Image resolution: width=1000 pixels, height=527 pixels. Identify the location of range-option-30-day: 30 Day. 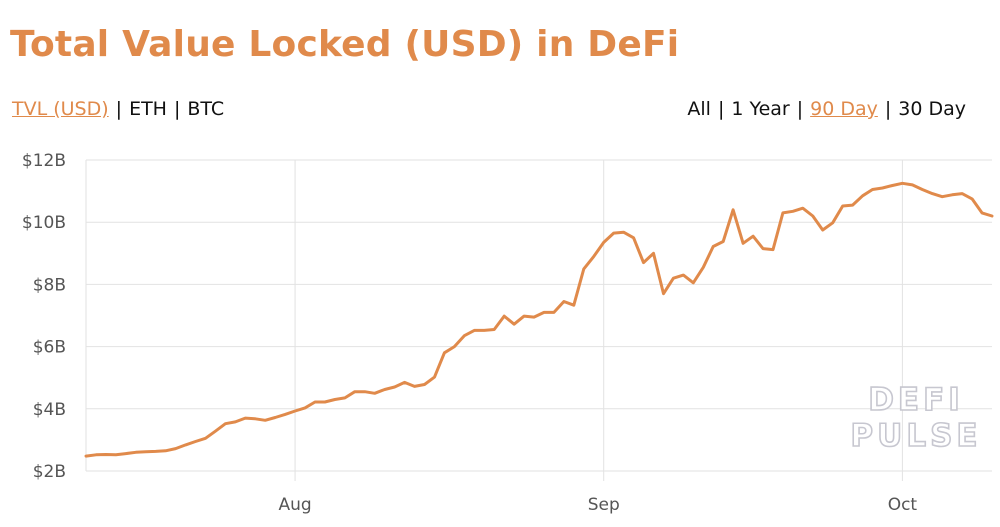
(932, 109).